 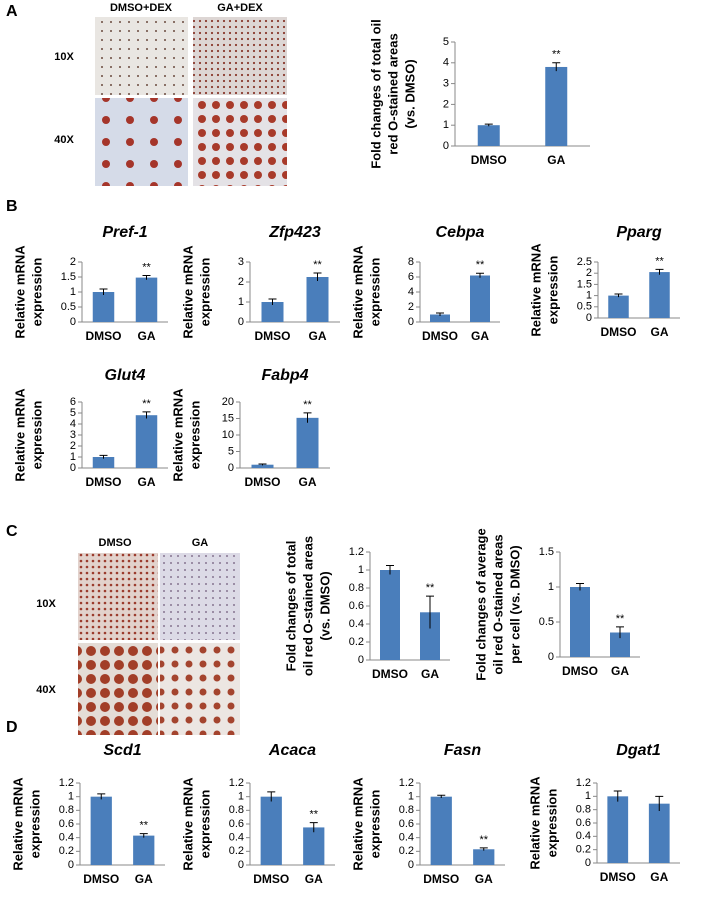 I want to click on chart-title: Fabp4, so click(x=284, y=375).